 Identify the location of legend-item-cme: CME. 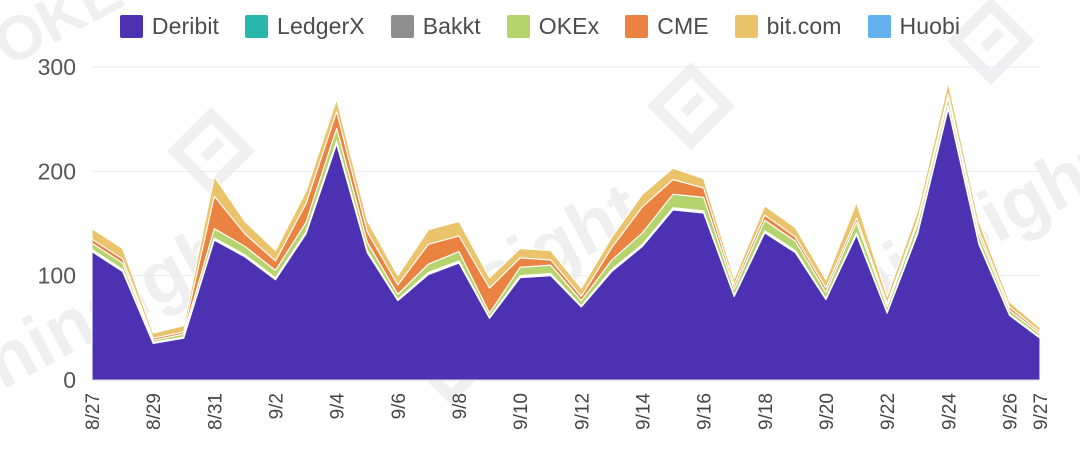
(667, 25).